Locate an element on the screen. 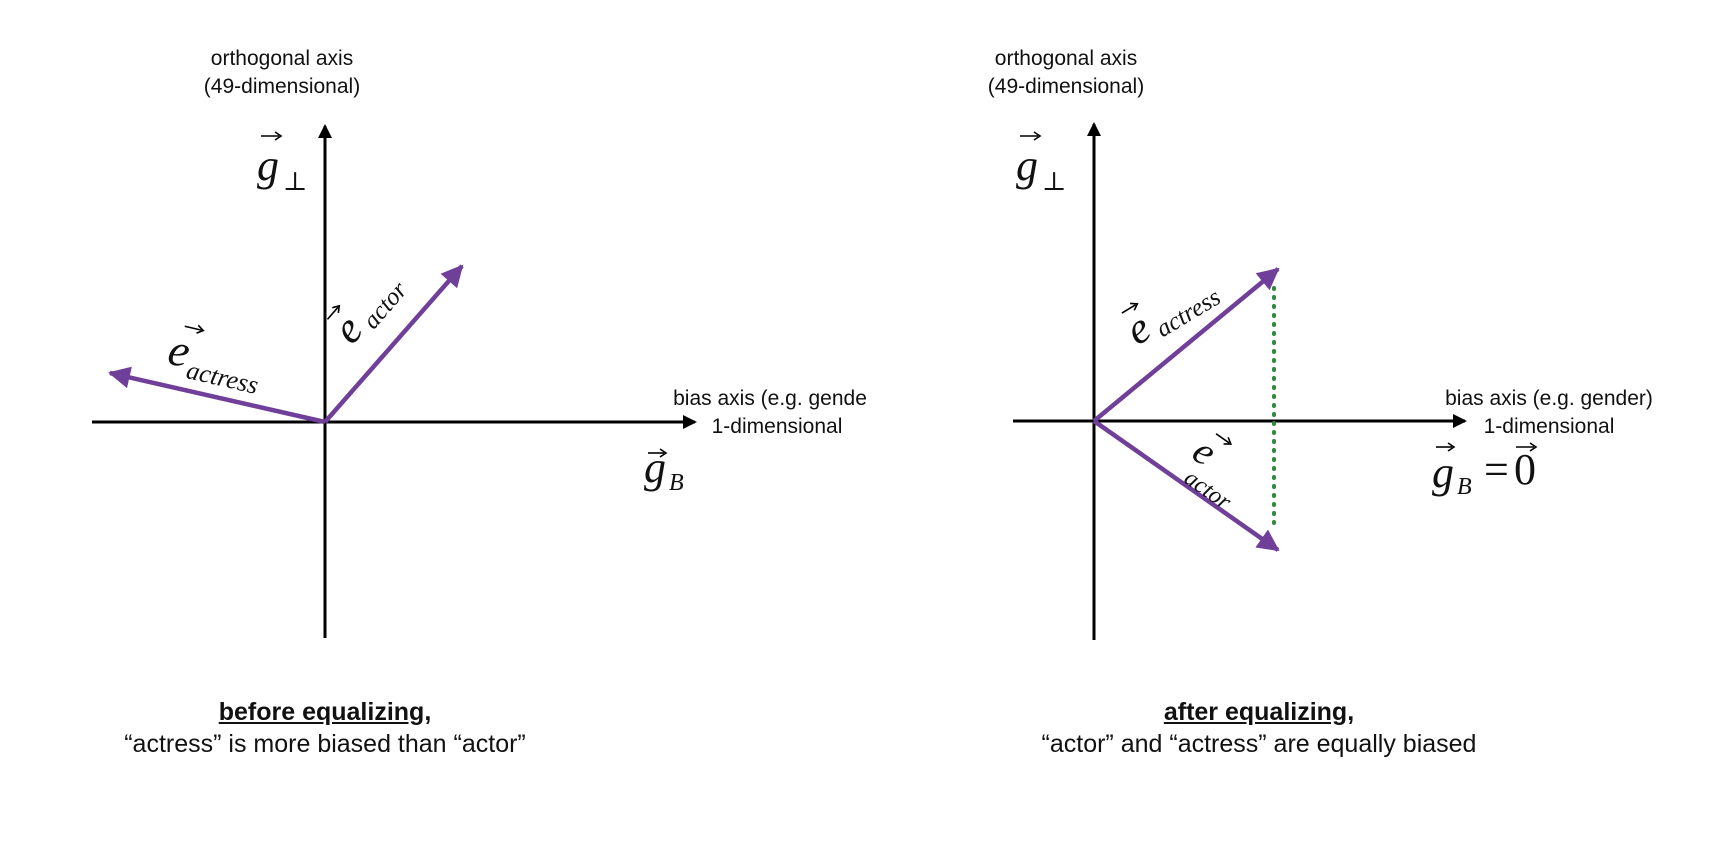 The image size is (1736, 842). g-bias-symbol: g B is located at coordinates (664, 469).